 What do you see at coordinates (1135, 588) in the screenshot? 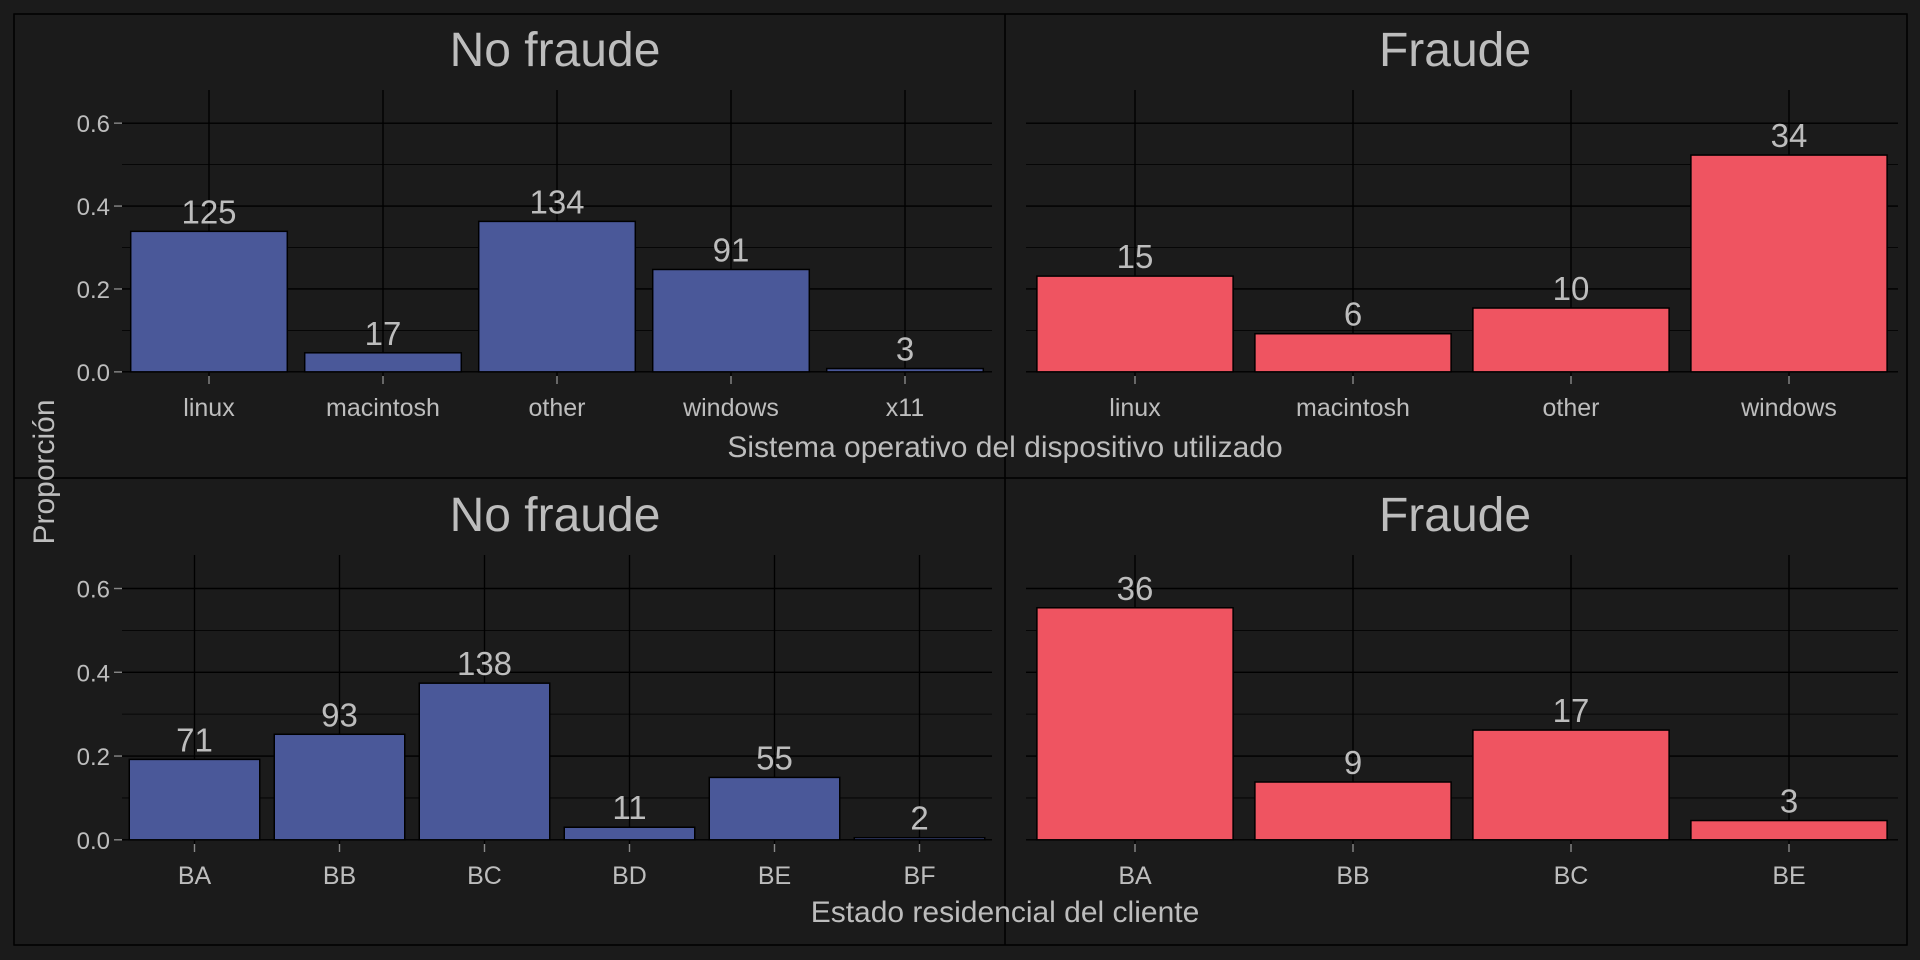
I see `bar-value-label: 36` at bounding box center [1135, 588].